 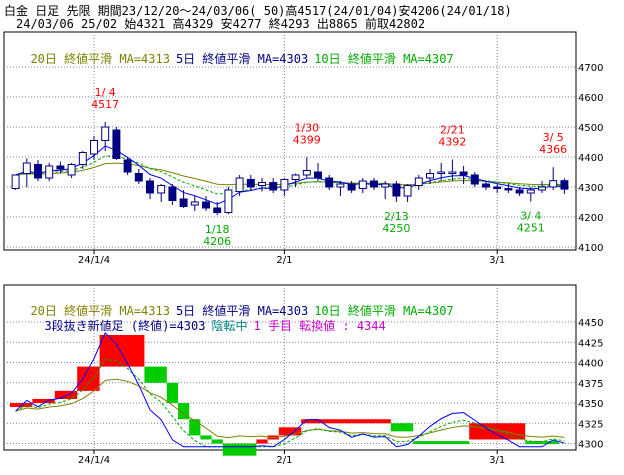 I want to click on lower-ma5-legend: 5日 終値平滑 MA=4303, so click(x=242, y=311).